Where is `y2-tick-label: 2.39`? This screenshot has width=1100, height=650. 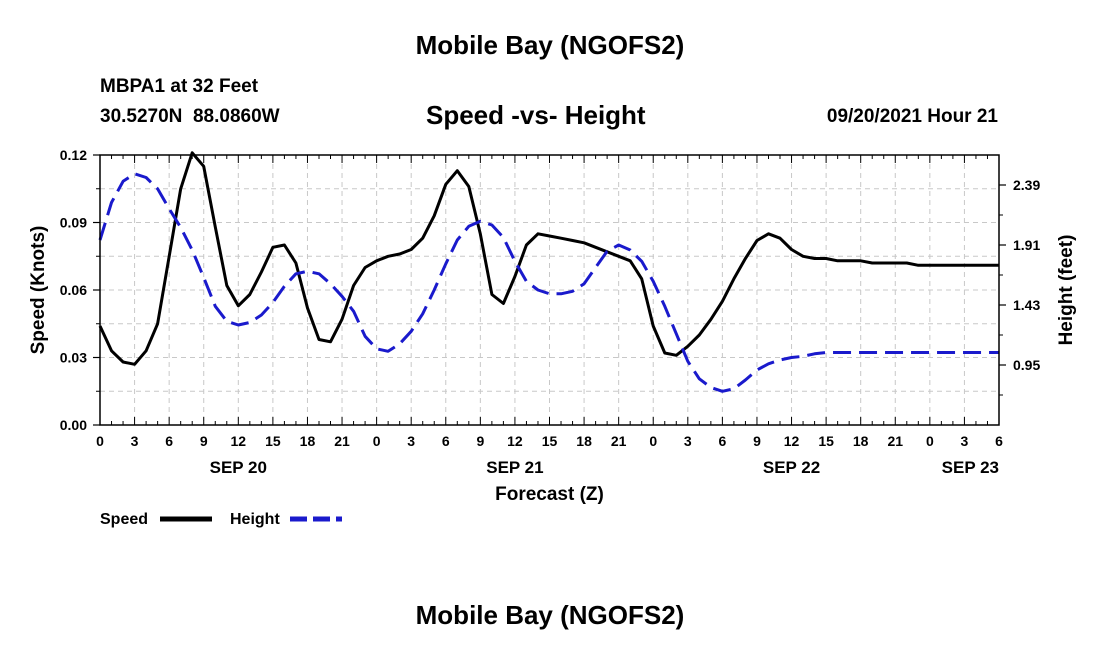
y2-tick-label: 2.39 is located at coordinates (1026, 185).